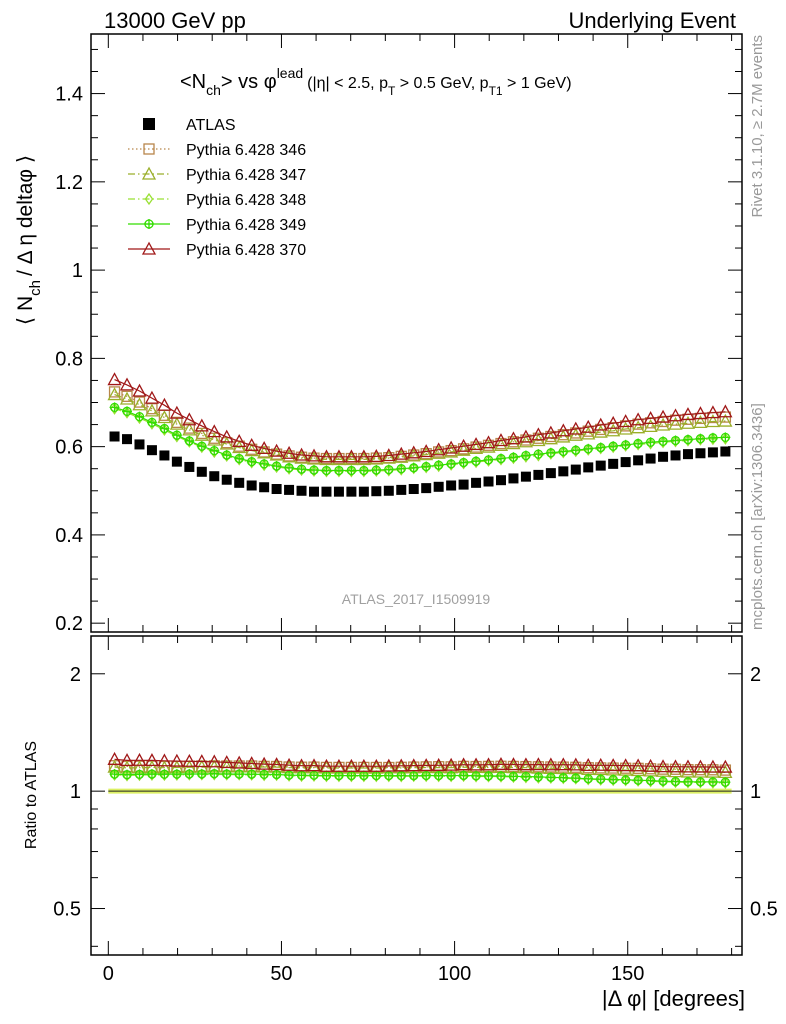 This screenshot has width=786, height=1024. I want to click on legend-label: Pythia 6.428 349, so click(246, 225).